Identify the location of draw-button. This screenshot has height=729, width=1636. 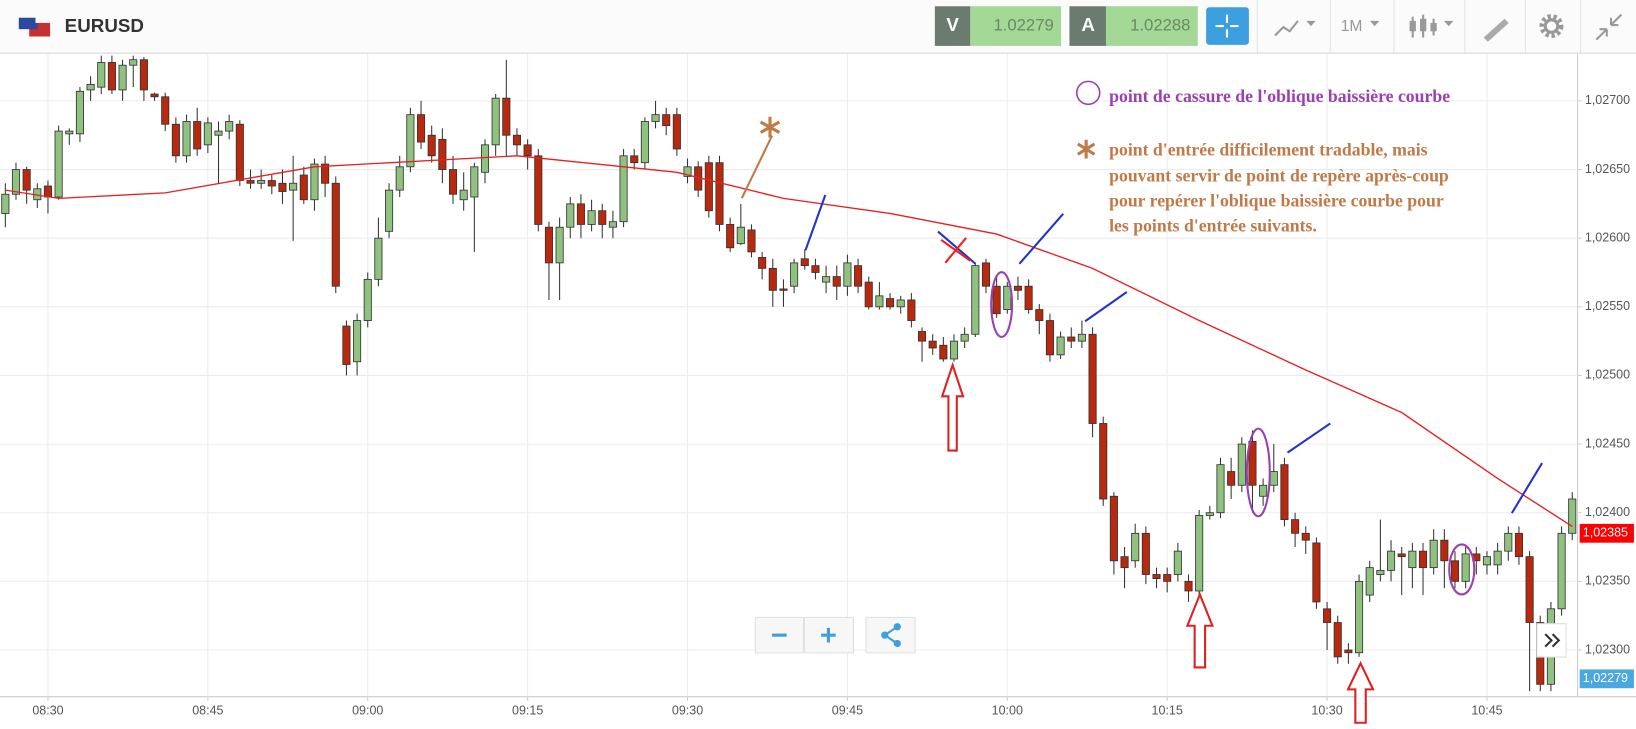
(1496, 30).